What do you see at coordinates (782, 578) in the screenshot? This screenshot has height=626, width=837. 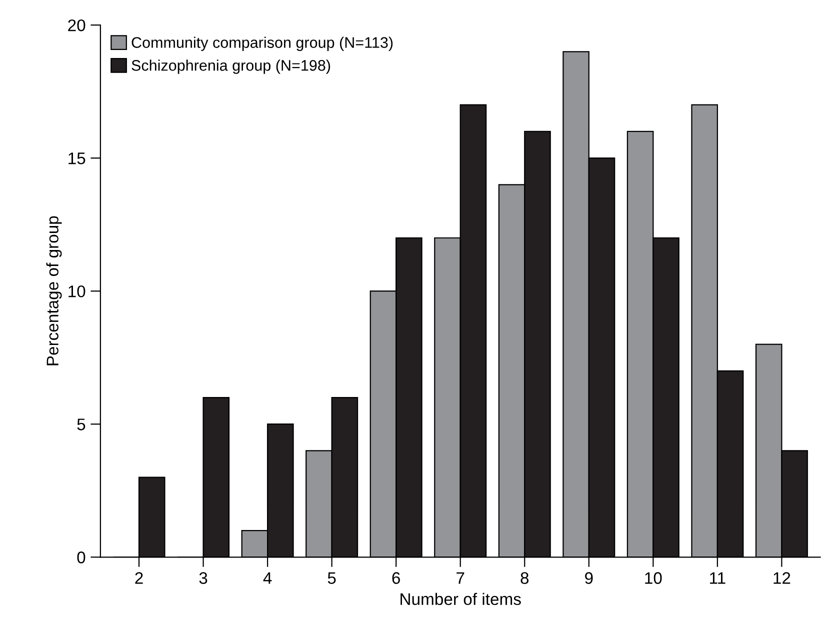 I see `x-tick-label: 12` at bounding box center [782, 578].